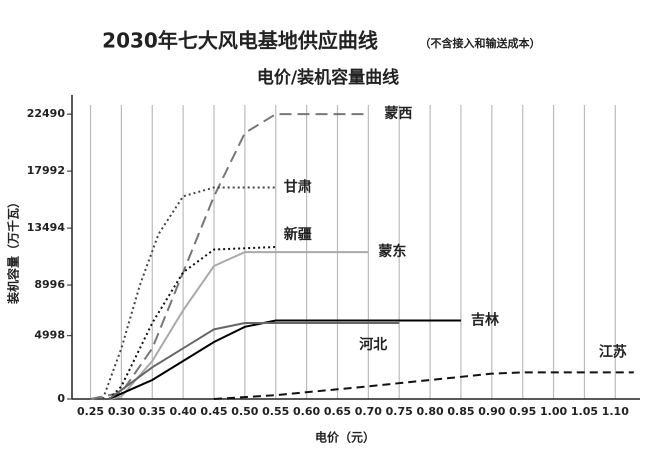 The width and height of the screenshot is (647, 464). Describe the element at coordinates (90, 411) in the screenshot. I see `x-tick-label: 0.25` at that location.